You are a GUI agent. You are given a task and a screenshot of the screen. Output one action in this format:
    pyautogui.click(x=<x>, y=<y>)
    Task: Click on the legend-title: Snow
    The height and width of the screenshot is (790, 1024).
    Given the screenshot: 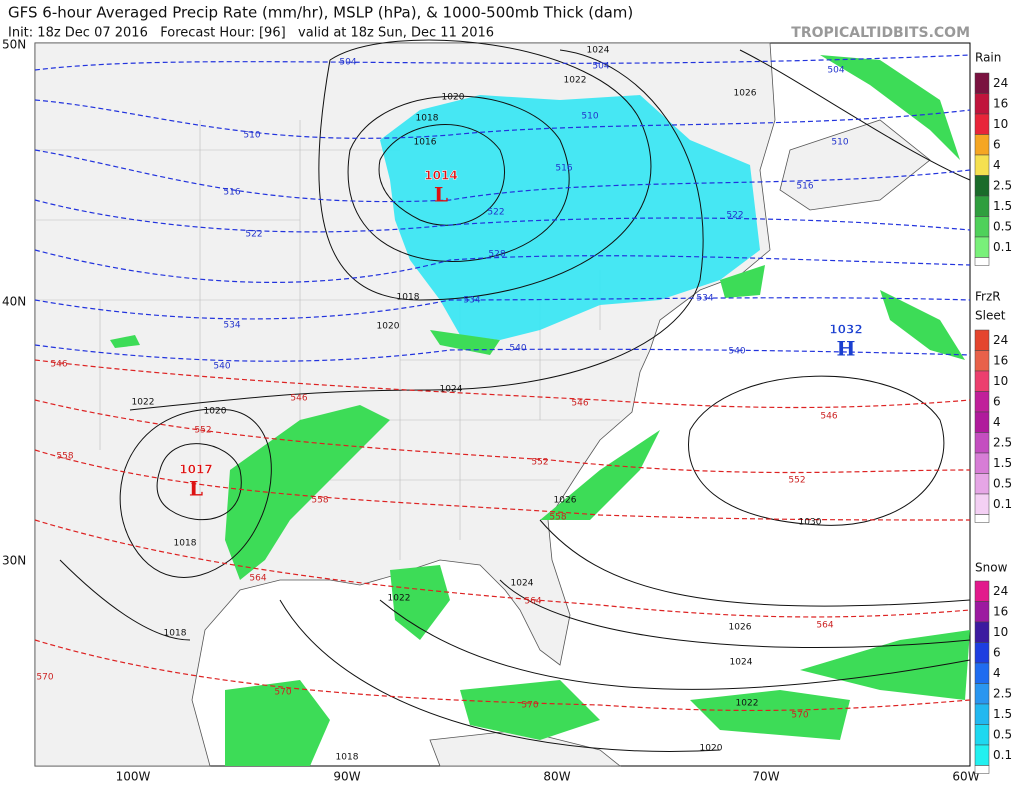 What is the action you would take?
    pyautogui.click(x=991, y=568)
    